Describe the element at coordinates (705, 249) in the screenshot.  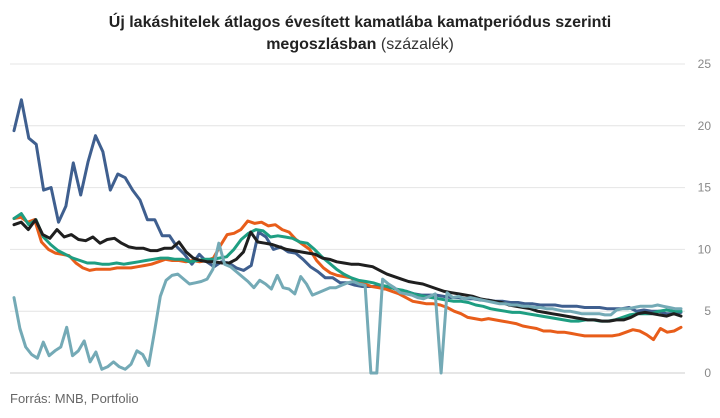
I see `y-tick-label: 10` at that location.